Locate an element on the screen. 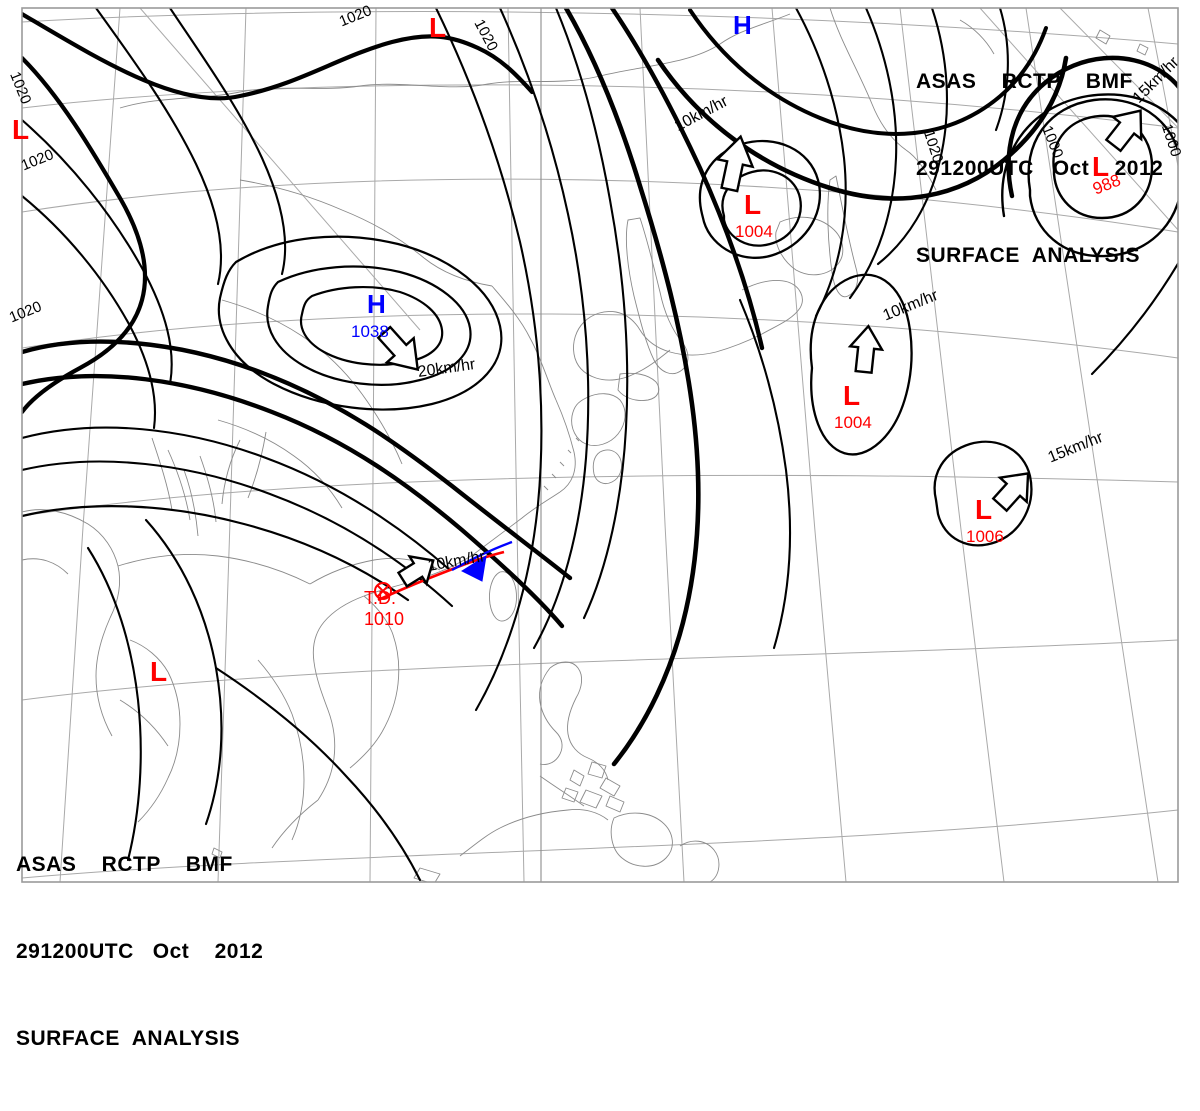 The width and height of the screenshot is (1200, 1111). header-tr-line3: SURFACE ANALYSIS is located at coordinates (1028, 255).